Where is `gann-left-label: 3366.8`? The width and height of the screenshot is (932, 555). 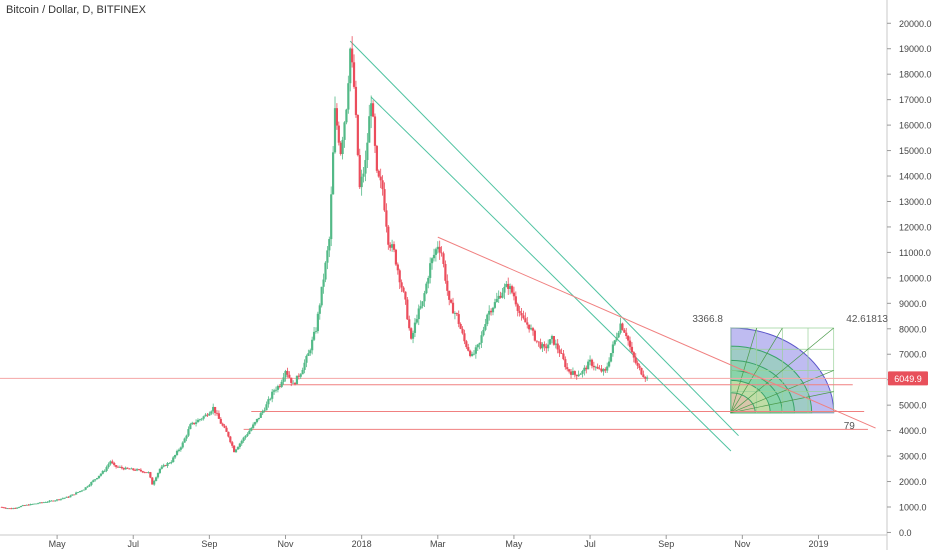
gann-left-label: 3366.8 is located at coordinates (707, 319).